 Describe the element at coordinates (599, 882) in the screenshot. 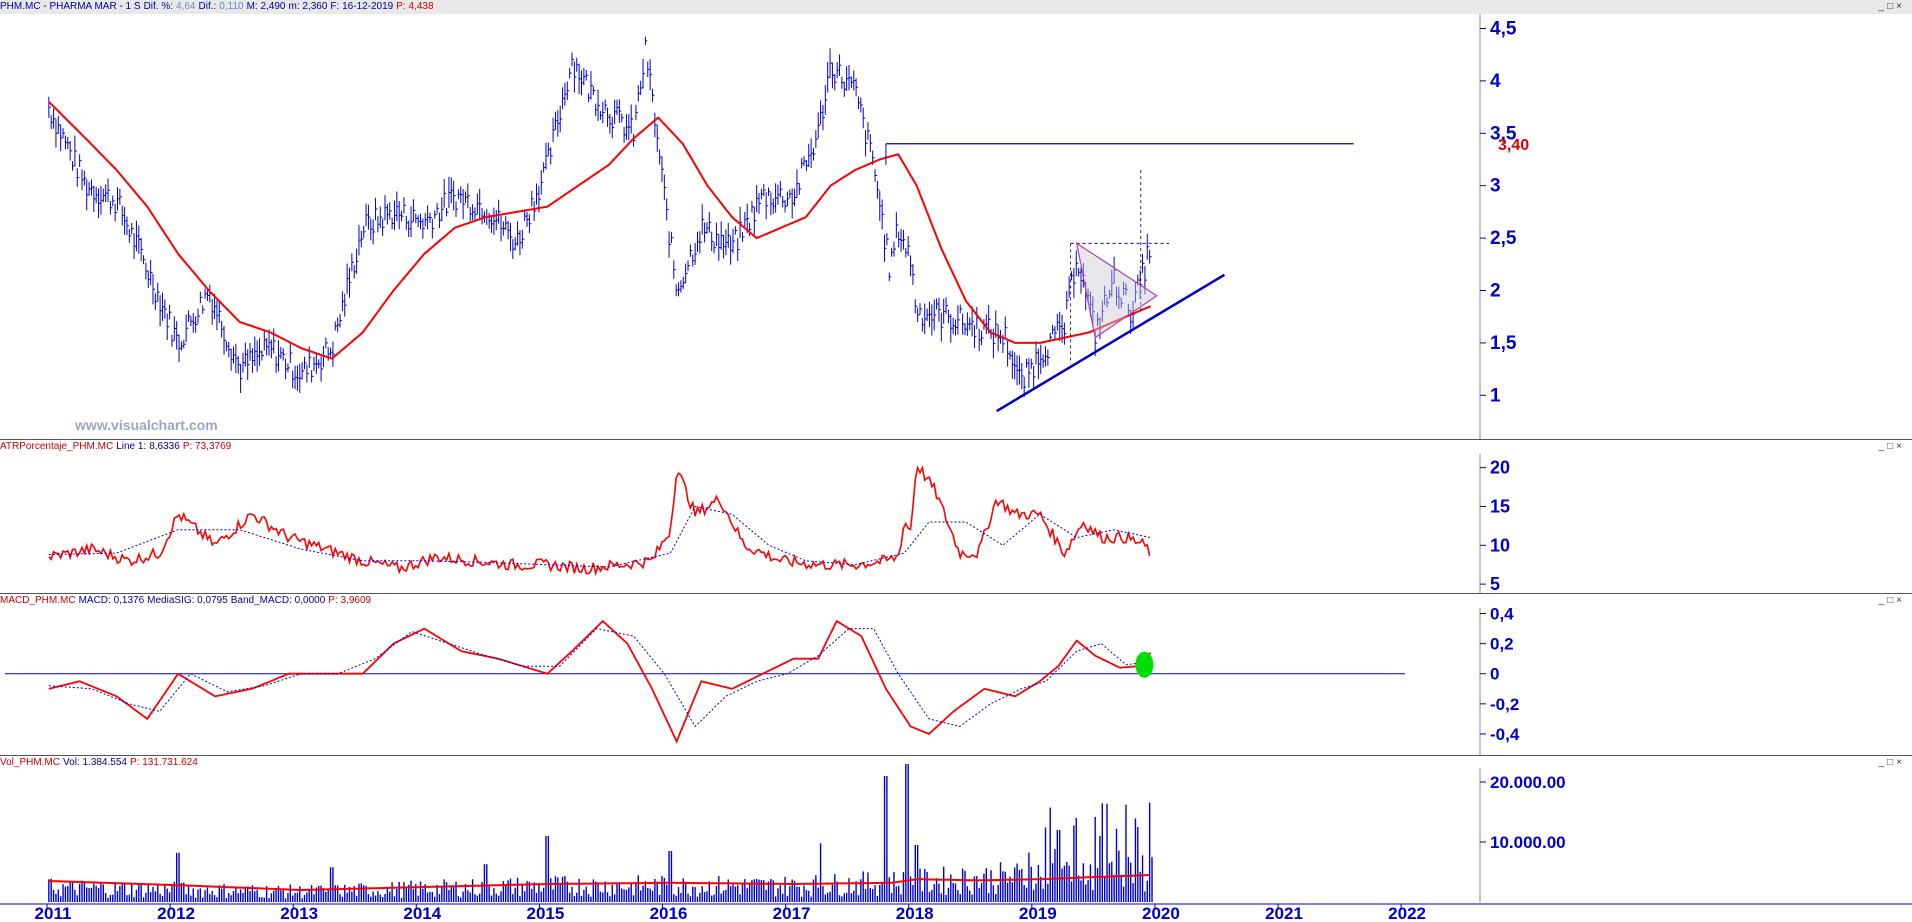

I see `volume-average-line` at that location.